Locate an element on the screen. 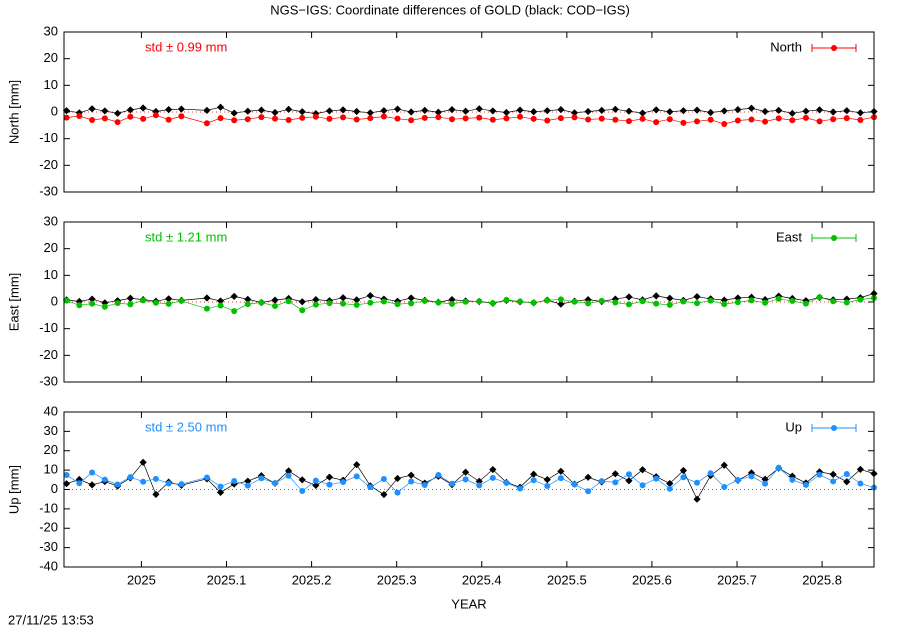  series-line is located at coordinates (470, 480).